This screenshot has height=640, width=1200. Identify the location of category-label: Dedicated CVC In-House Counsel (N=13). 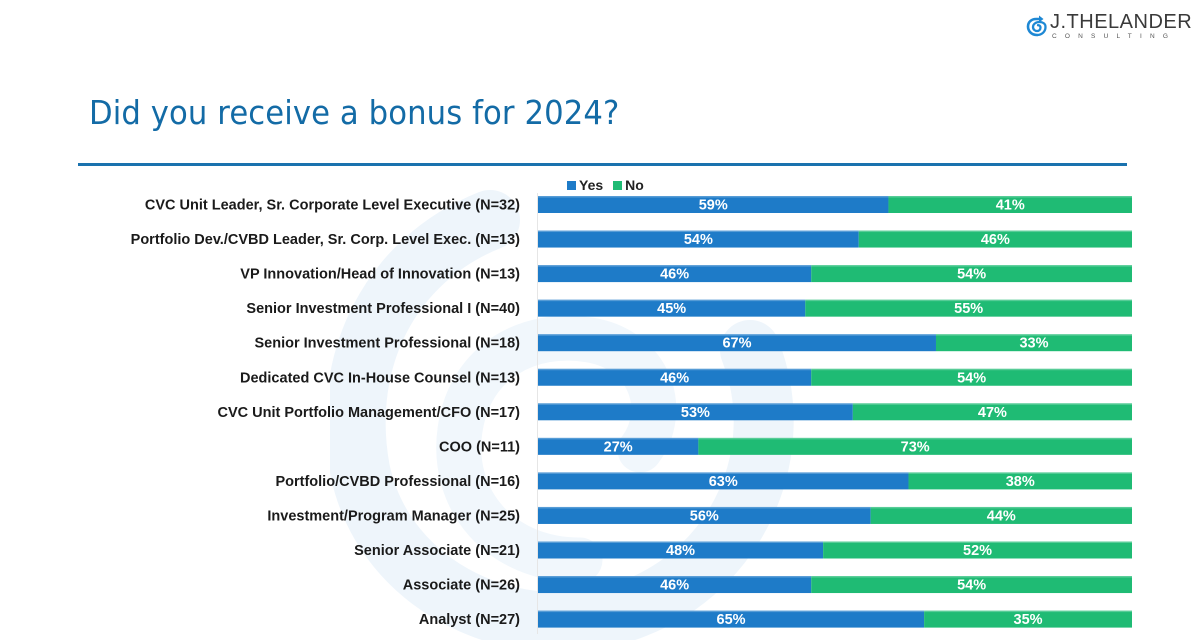
(380, 378).